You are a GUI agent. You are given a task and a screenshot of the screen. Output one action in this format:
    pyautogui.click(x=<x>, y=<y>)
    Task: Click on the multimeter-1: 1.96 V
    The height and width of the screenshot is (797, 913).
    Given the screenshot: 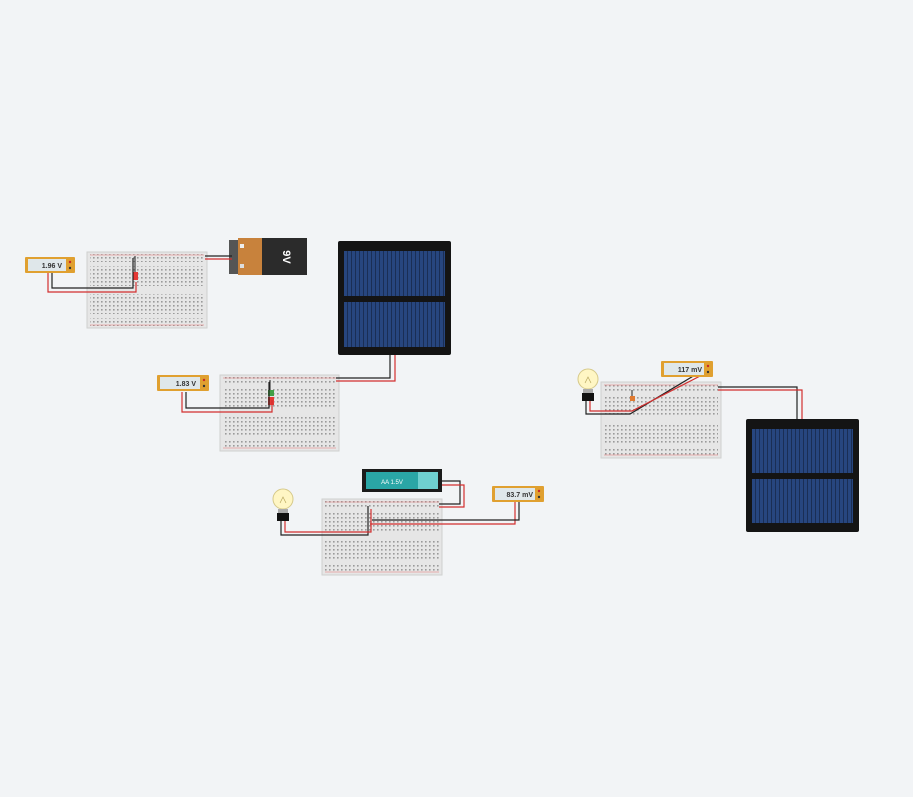 What is the action you would take?
    pyautogui.click(x=50, y=265)
    